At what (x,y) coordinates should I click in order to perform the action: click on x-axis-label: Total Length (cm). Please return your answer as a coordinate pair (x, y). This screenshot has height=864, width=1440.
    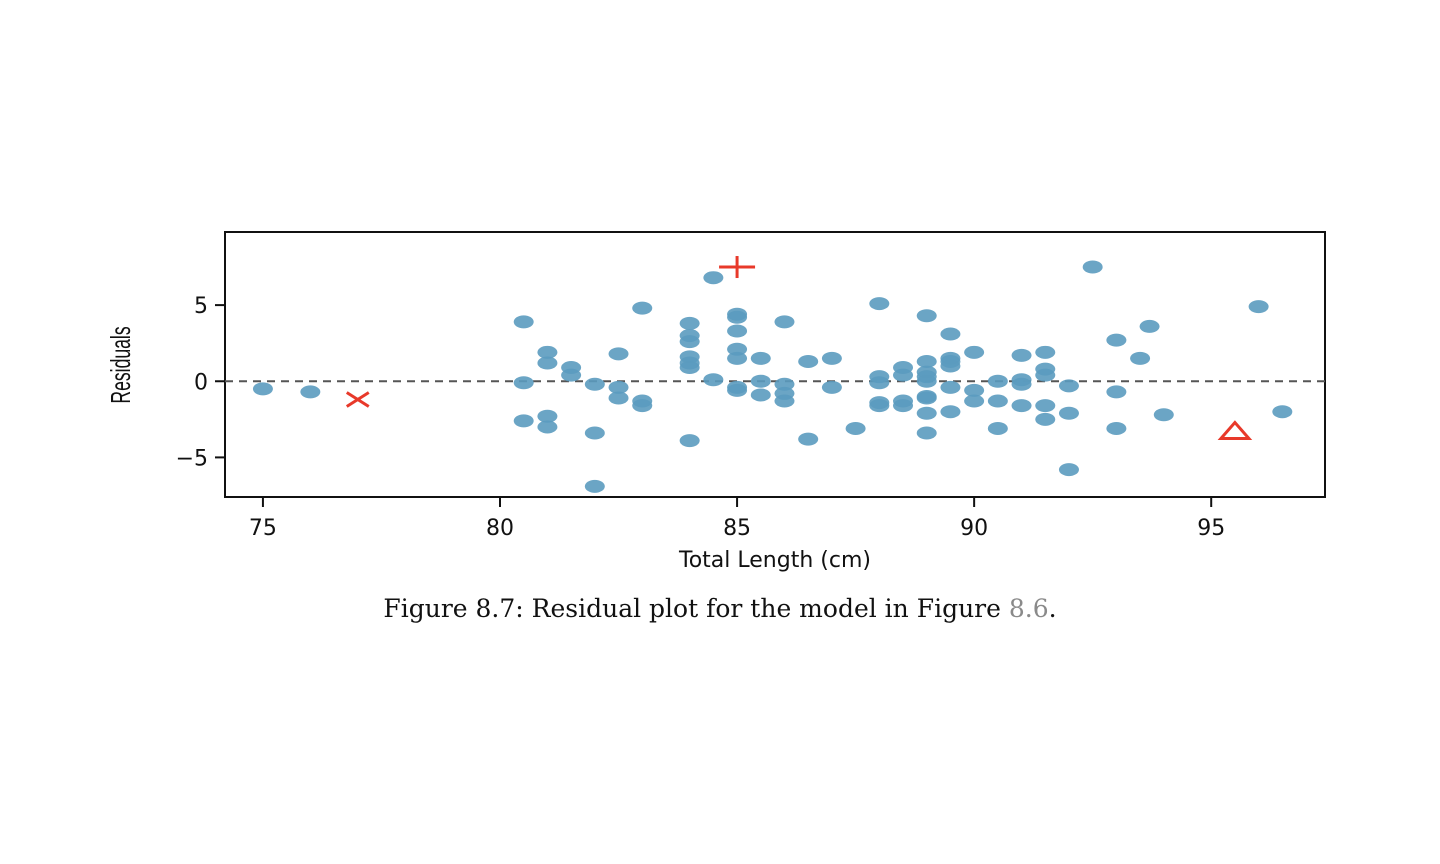
    Looking at the image, I should click on (774, 560).